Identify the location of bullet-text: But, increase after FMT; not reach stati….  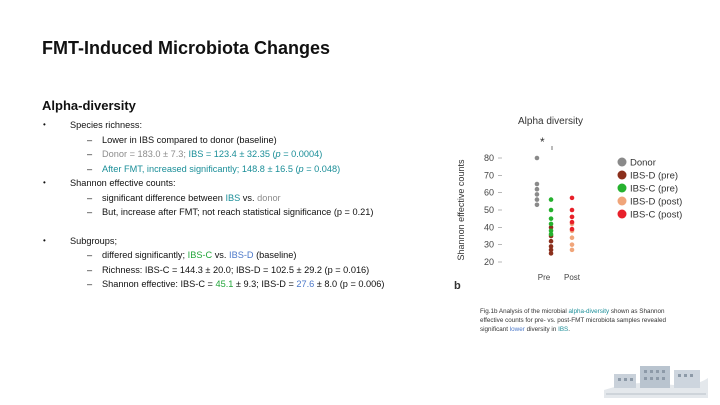
(238, 212).